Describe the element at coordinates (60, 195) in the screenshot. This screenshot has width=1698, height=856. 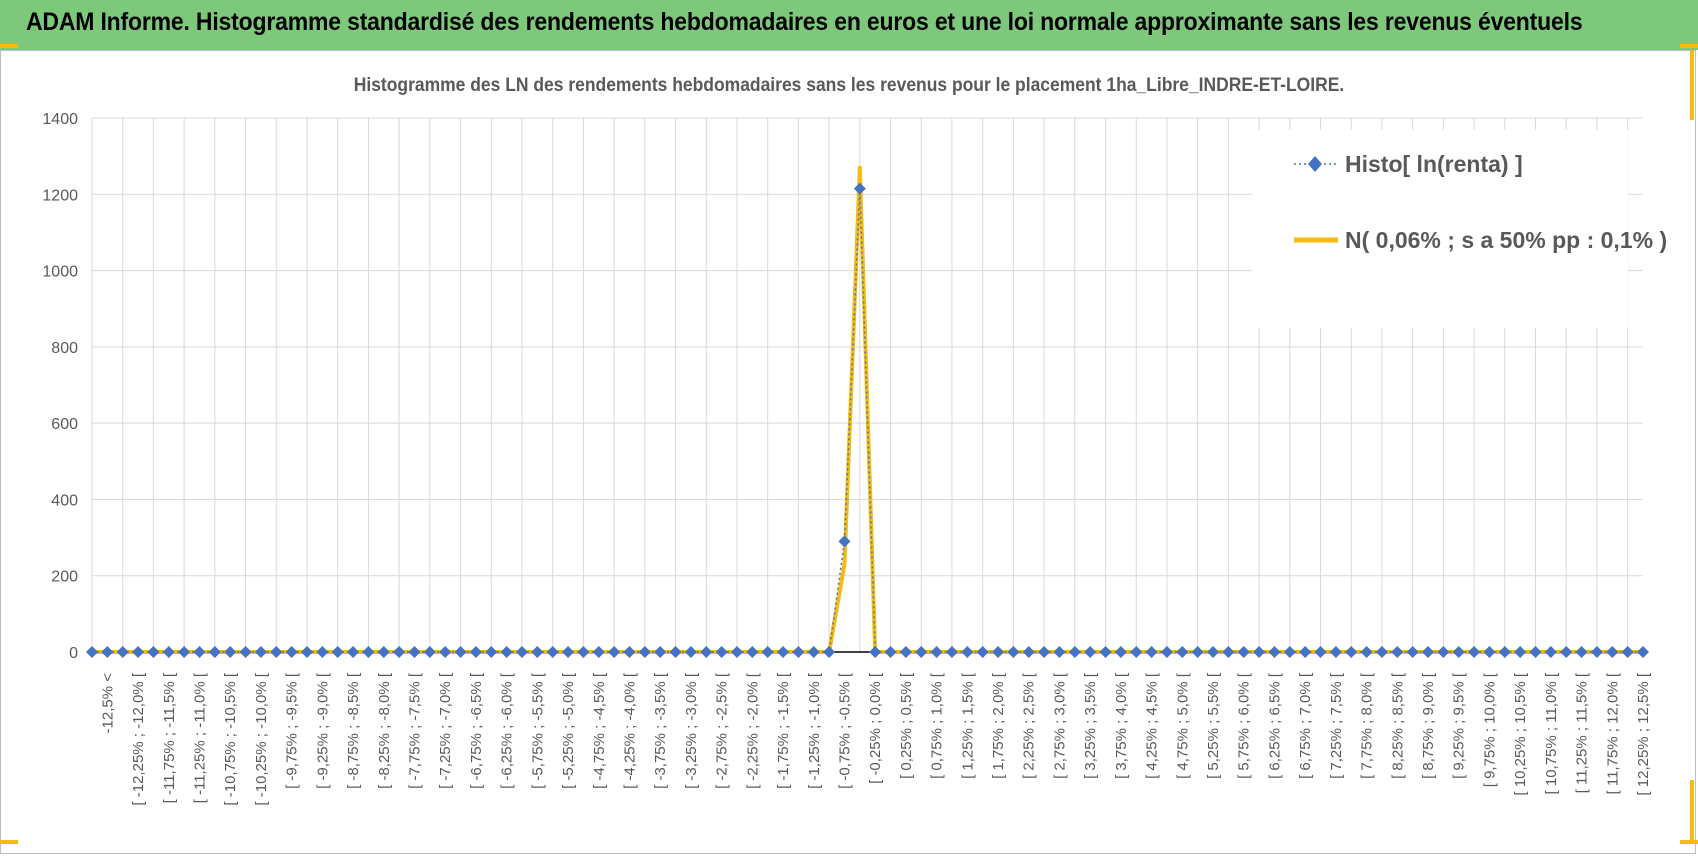
I see `y-tick-label: 1200` at that location.